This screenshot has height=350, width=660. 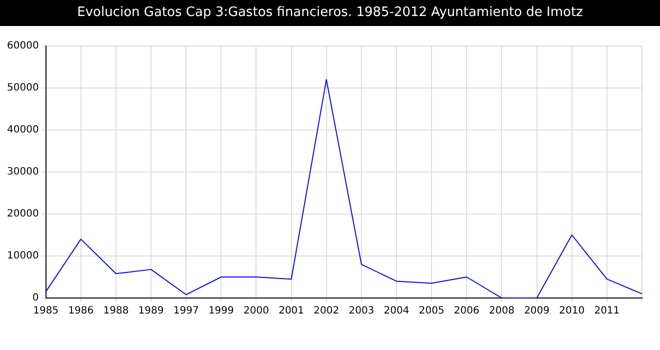 What do you see at coordinates (116, 311) in the screenshot?
I see `x-tick-label: 1988` at bounding box center [116, 311].